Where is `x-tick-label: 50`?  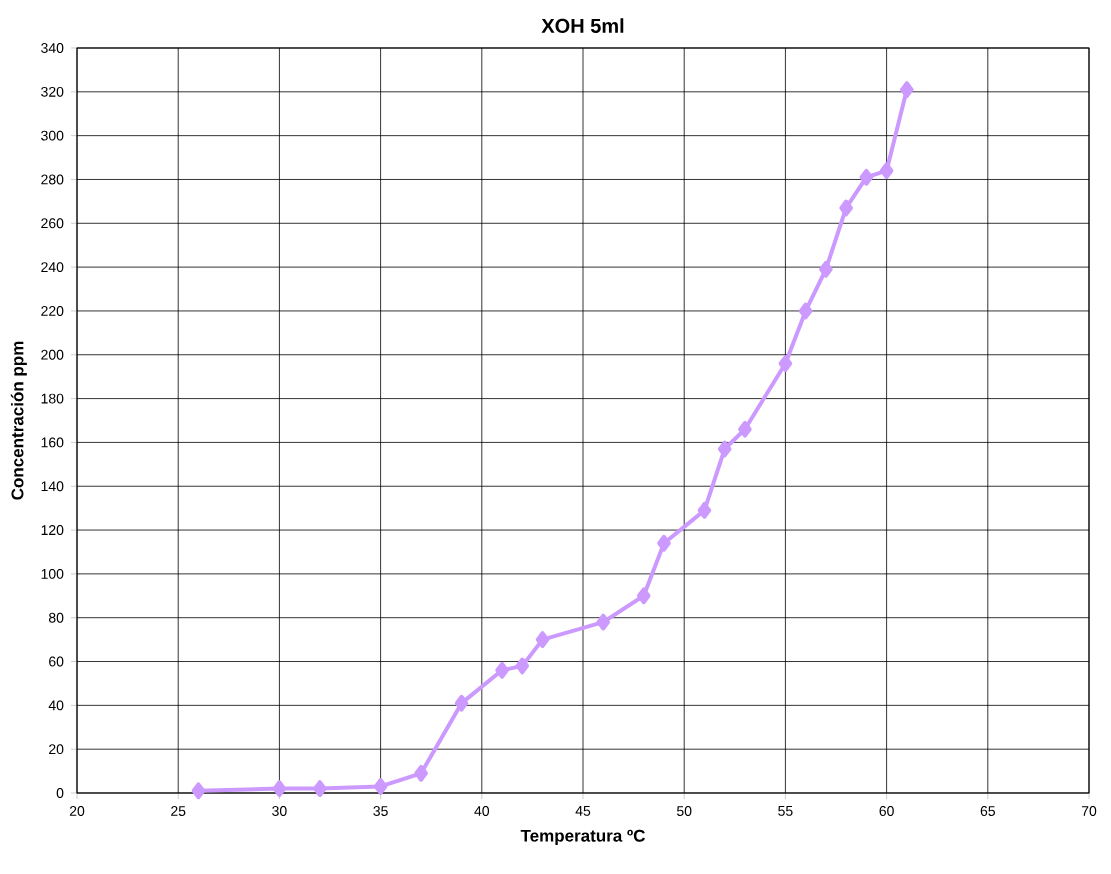
x-tick-label: 50 is located at coordinates (684, 811).